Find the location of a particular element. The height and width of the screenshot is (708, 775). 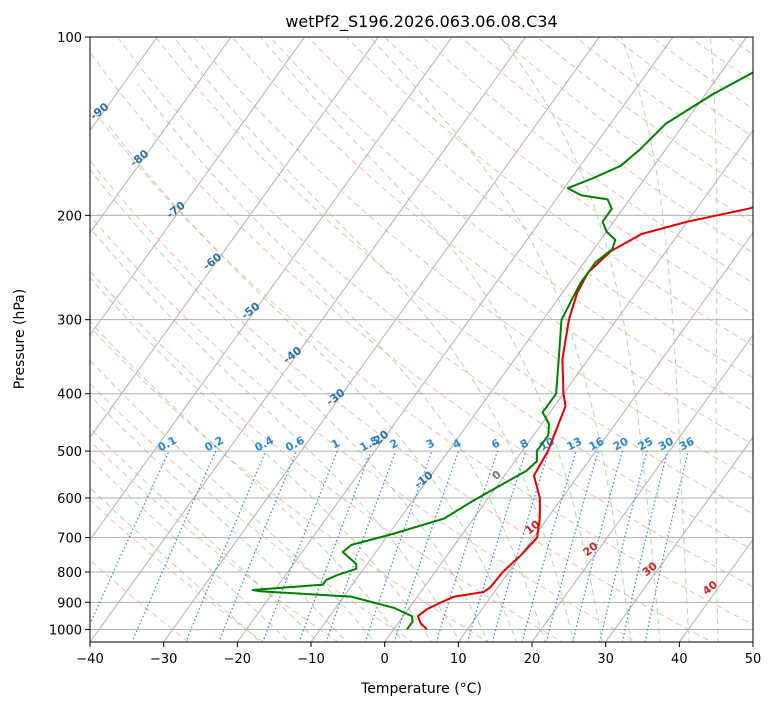

isotherm-label: -50 is located at coordinates (251, 310).